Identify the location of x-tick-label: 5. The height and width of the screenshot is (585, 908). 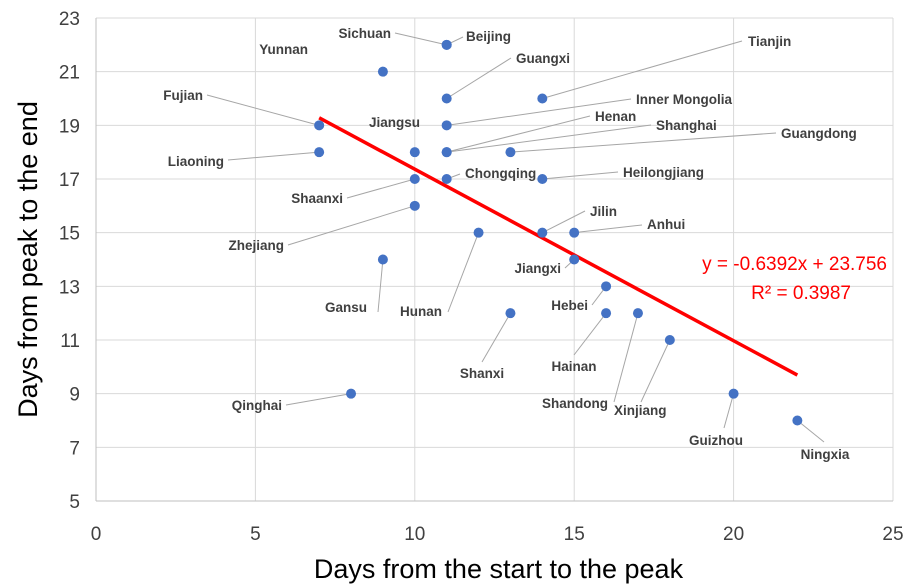
(255, 534).